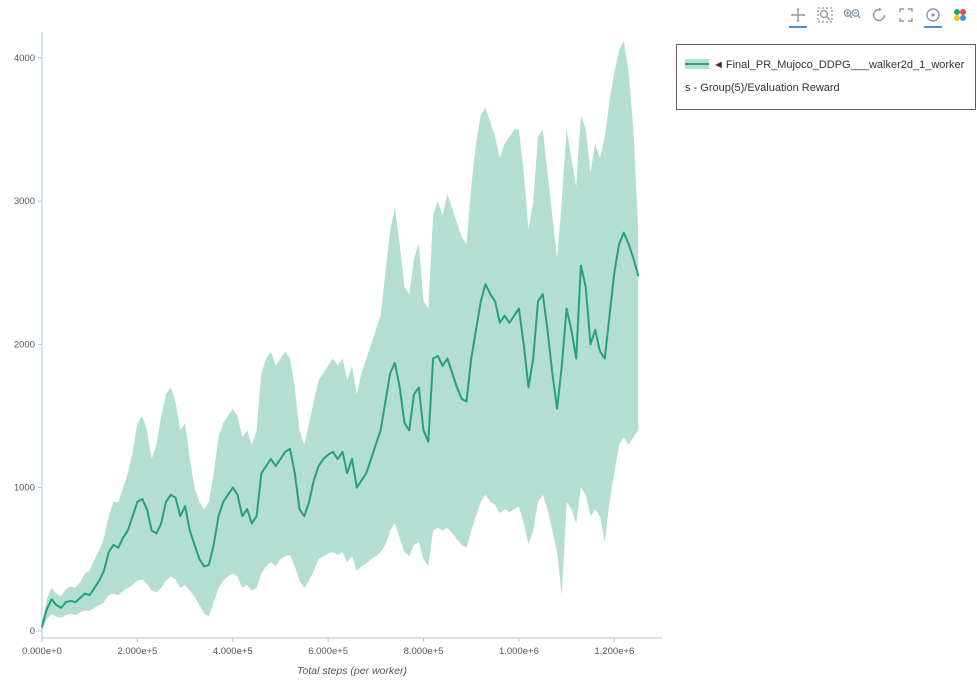  Describe the element at coordinates (42, 651) in the screenshot. I see `x-axis-tick-label: 0.000e+0` at that location.